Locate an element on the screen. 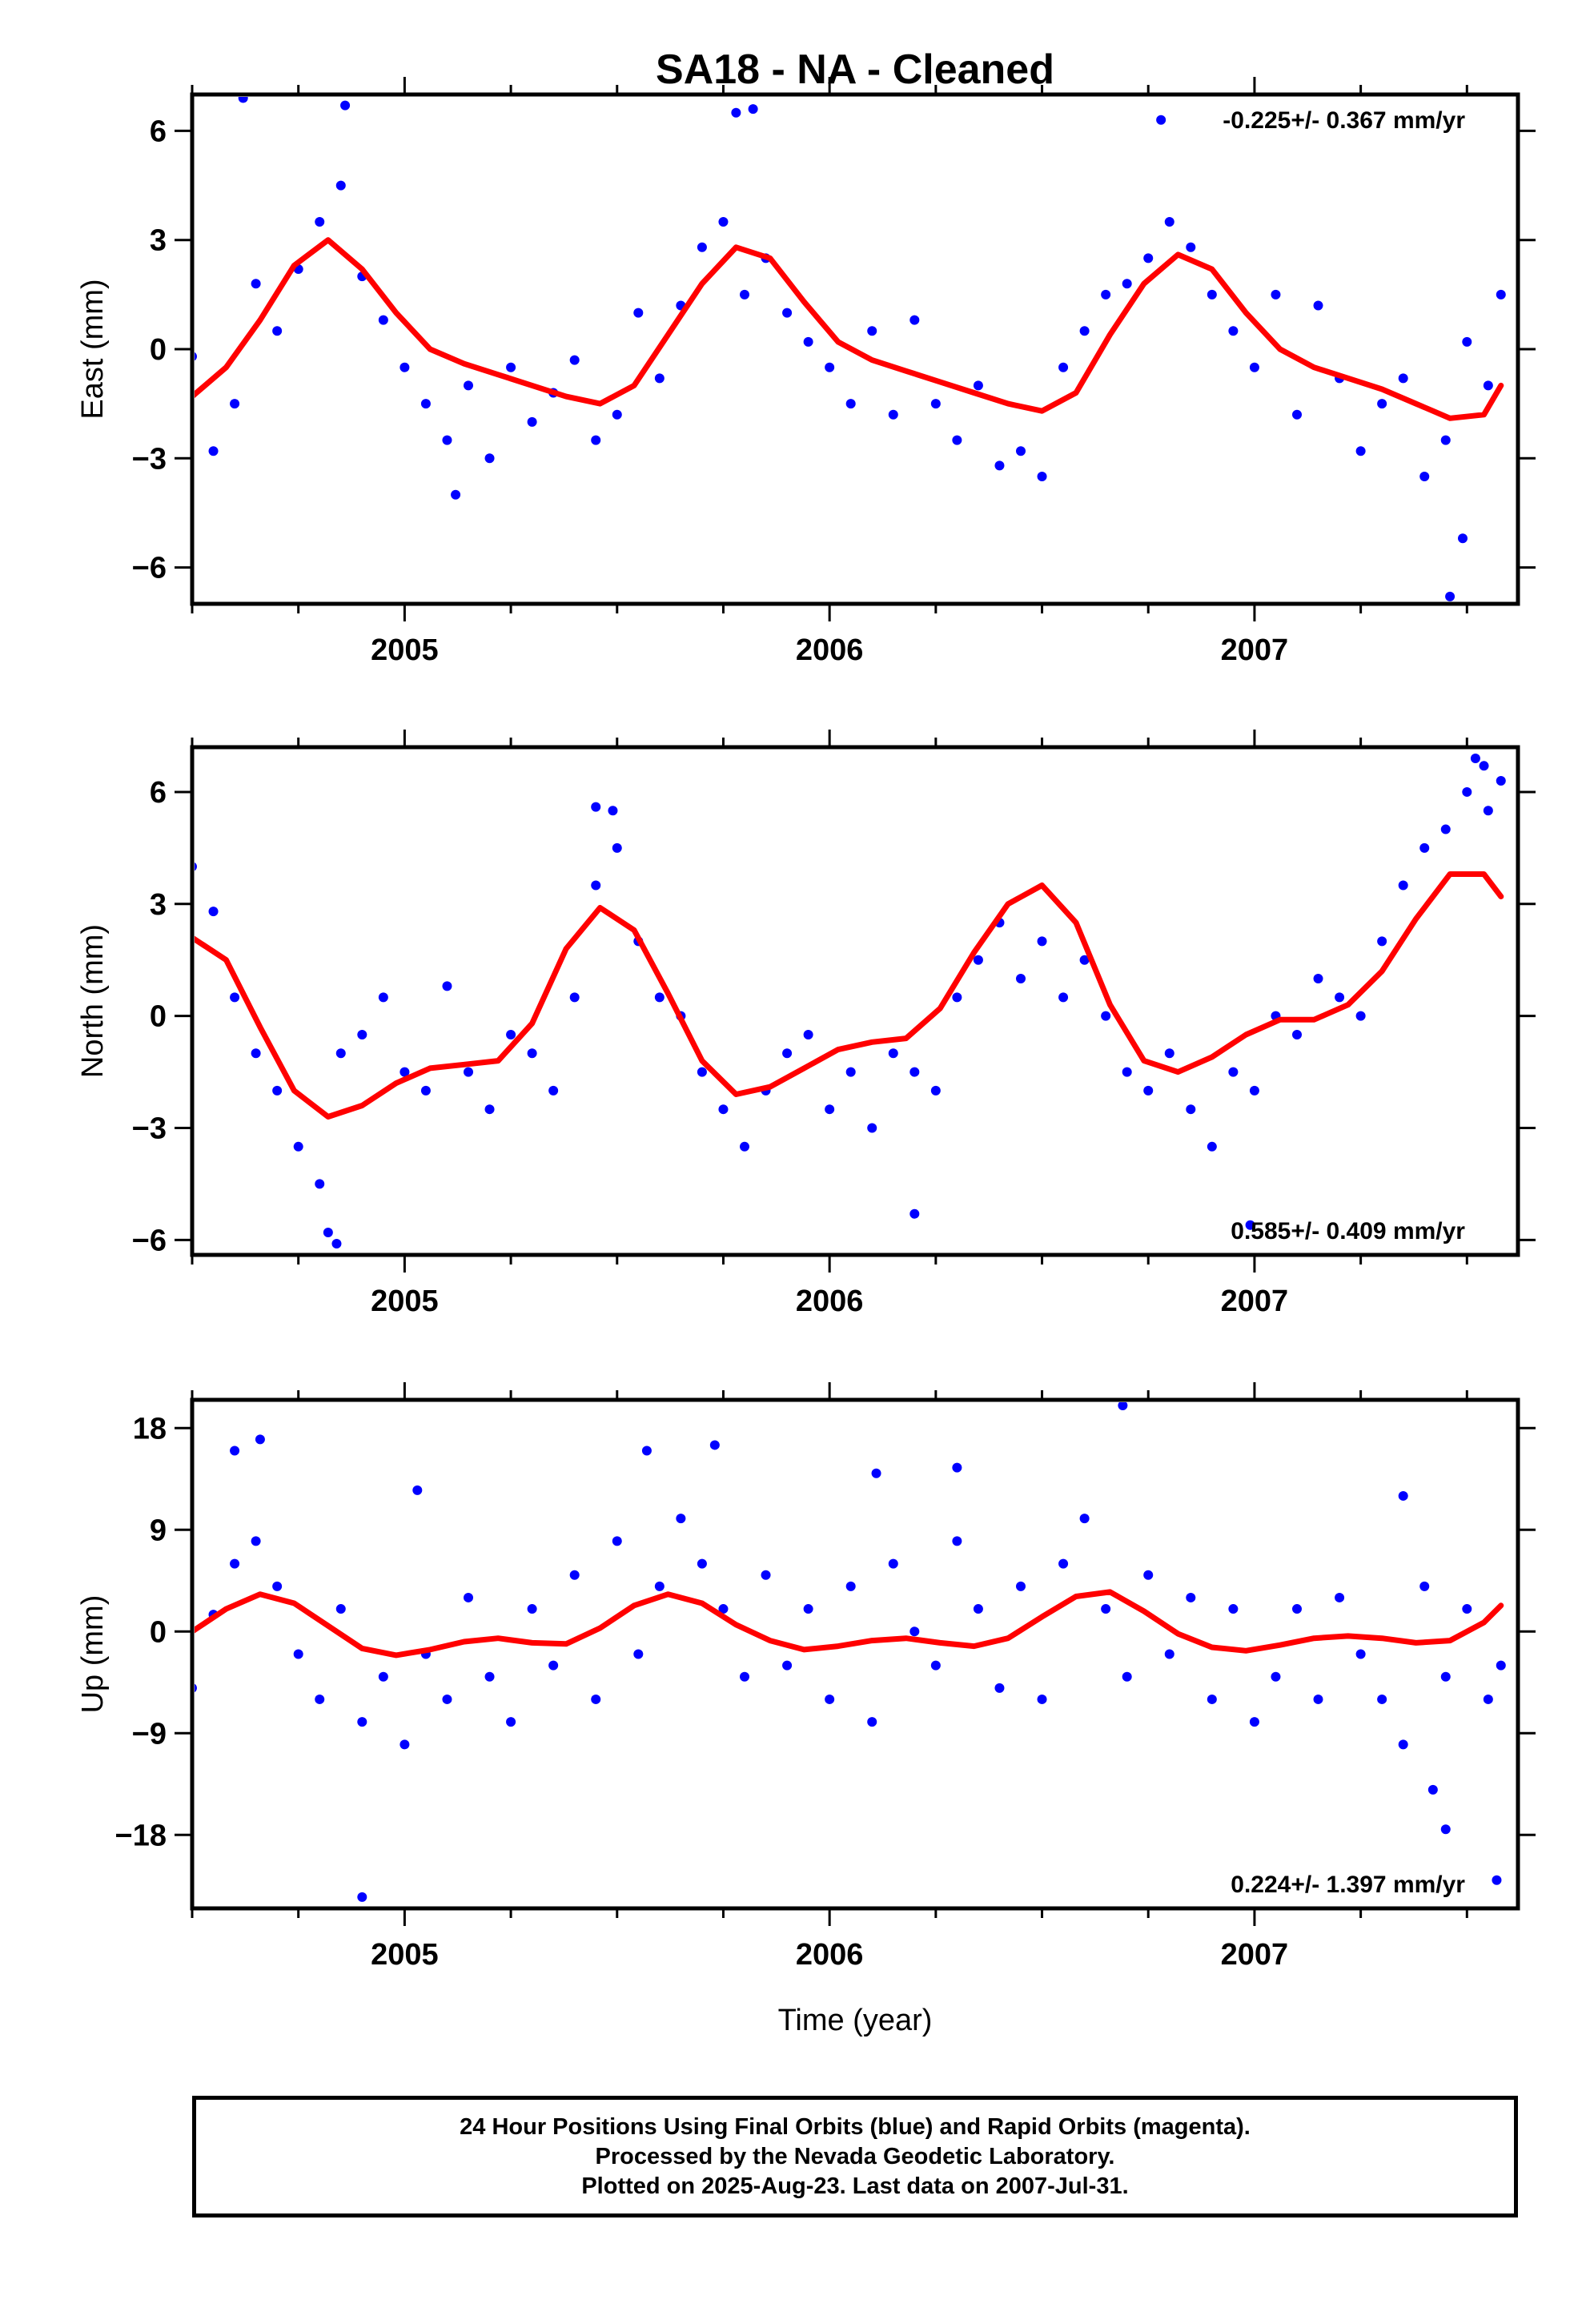 The image size is (1582, 2324). y-tick-label: −9 is located at coordinates (149, 1734).